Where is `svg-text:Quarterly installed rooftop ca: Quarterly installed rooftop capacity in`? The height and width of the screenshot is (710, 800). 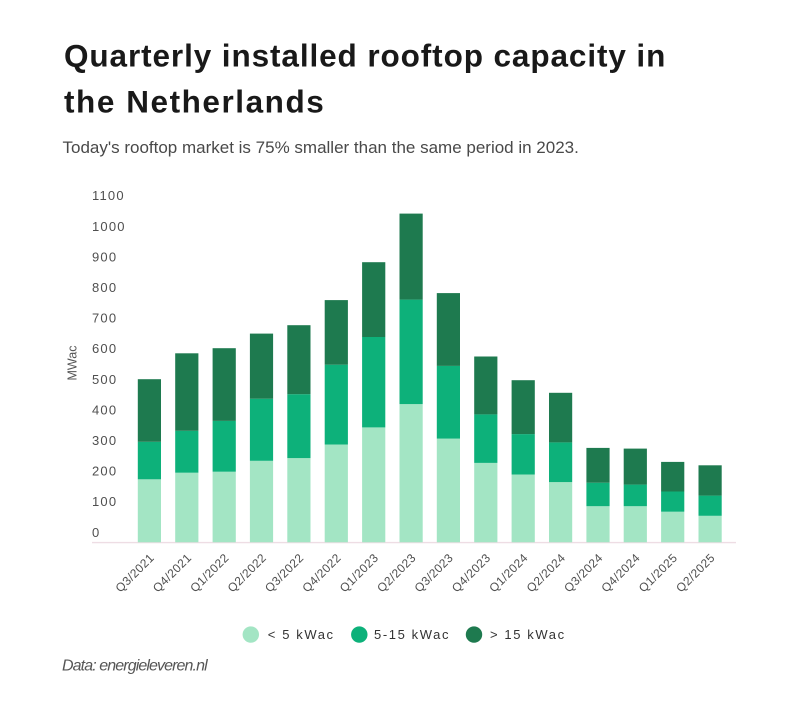 svg-text:Quarterly installed rooftop ca: Quarterly installed rooftop capacity in is located at coordinates (365, 56).